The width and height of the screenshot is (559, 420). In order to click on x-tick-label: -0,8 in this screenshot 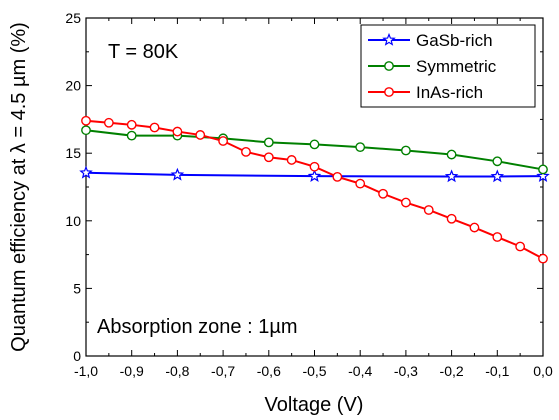, I will do `click(177, 371)`.